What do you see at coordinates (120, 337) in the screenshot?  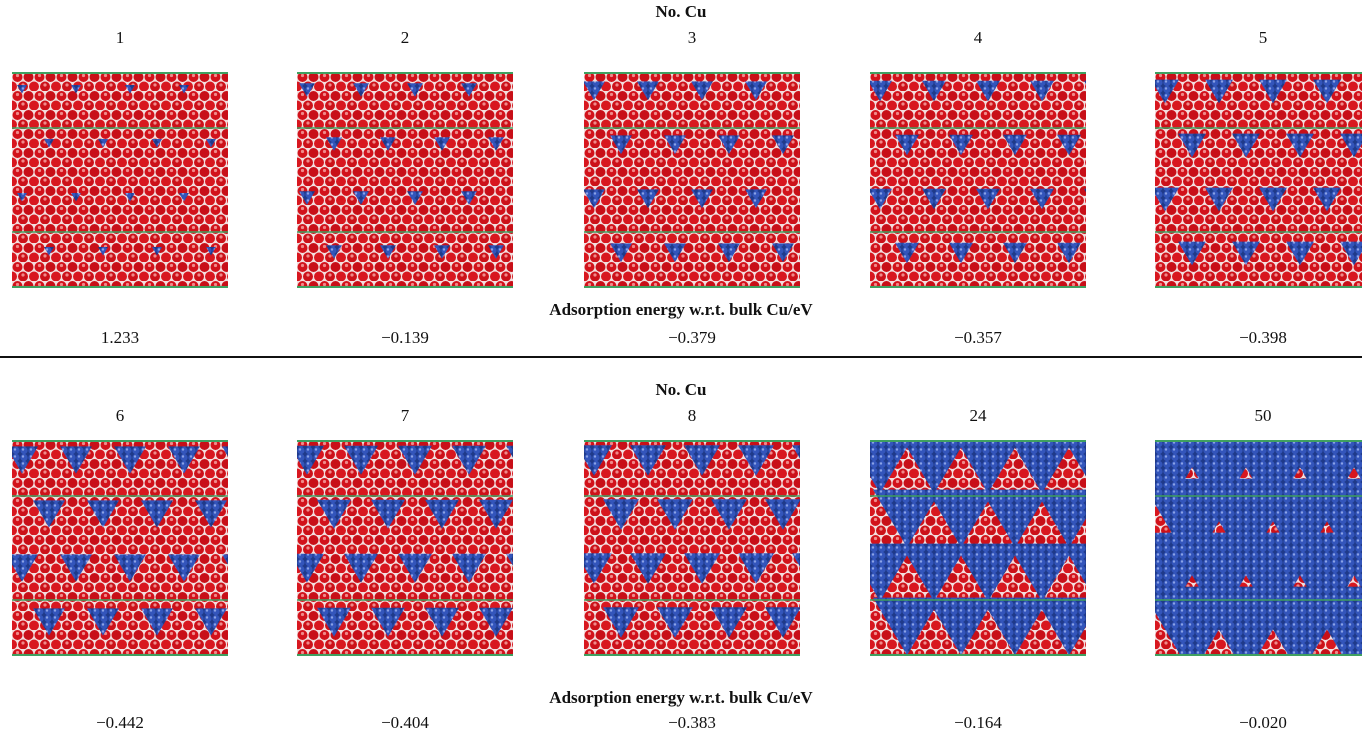 I see `adsorption-energy: 1.233` at bounding box center [120, 337].